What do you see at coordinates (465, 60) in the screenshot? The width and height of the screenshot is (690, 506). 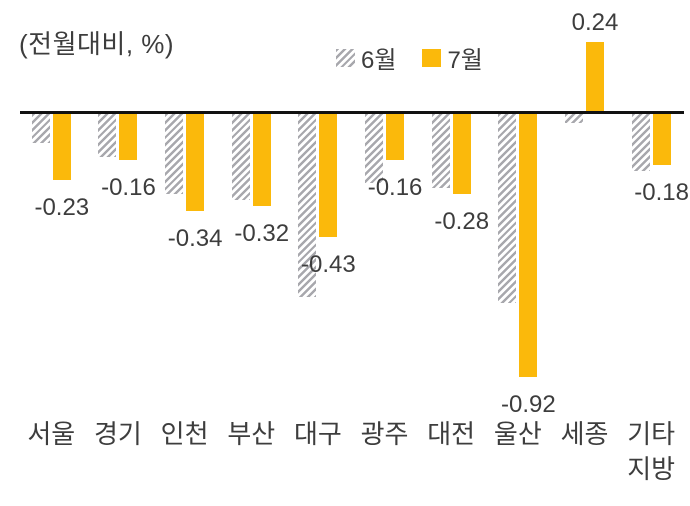 I see `legend-july-label: 7월` at bounding box center [465, 60].